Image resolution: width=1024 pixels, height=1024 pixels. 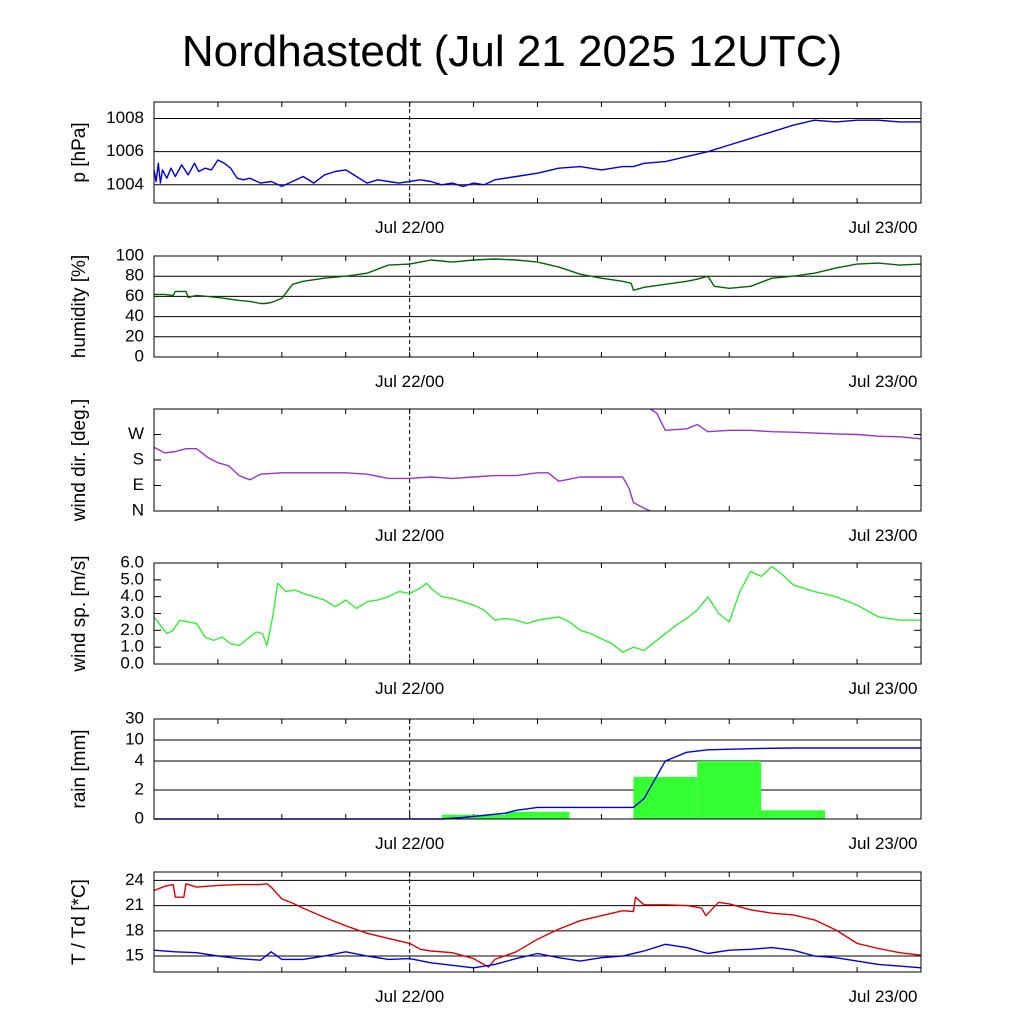 I want to click on pressure-series-line, so click(x=537, y=153).